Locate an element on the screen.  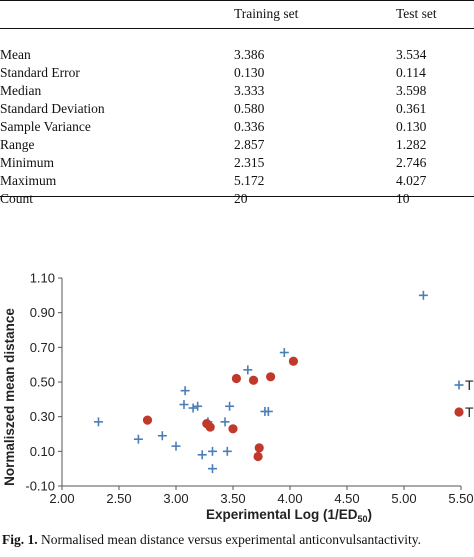
y-tick-label: 0.10 is located at coordinates (42, 451).